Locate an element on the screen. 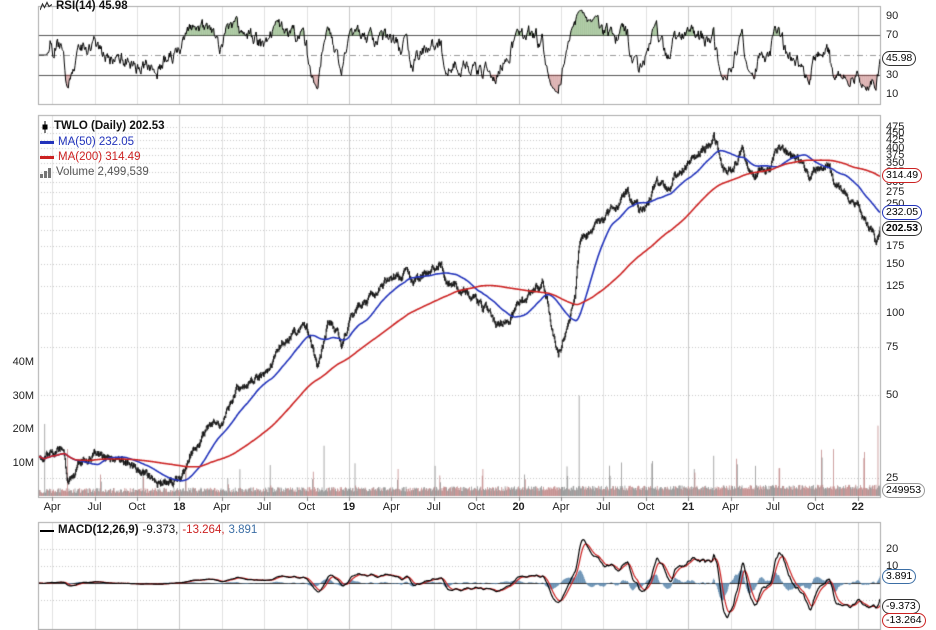 This screenshot has height=630, width=936. rsi-icon is located at coordinates (46, 6).